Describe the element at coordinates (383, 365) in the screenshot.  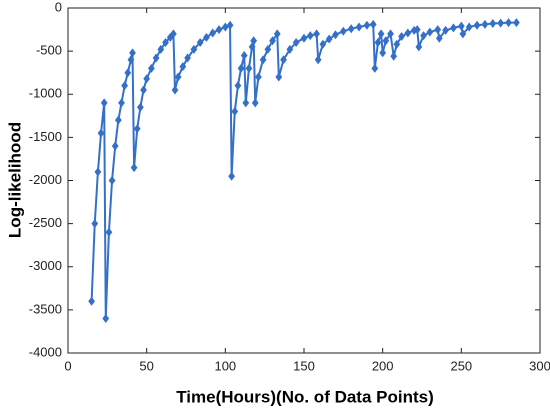
I see `x-tick-label: 200` at that location.